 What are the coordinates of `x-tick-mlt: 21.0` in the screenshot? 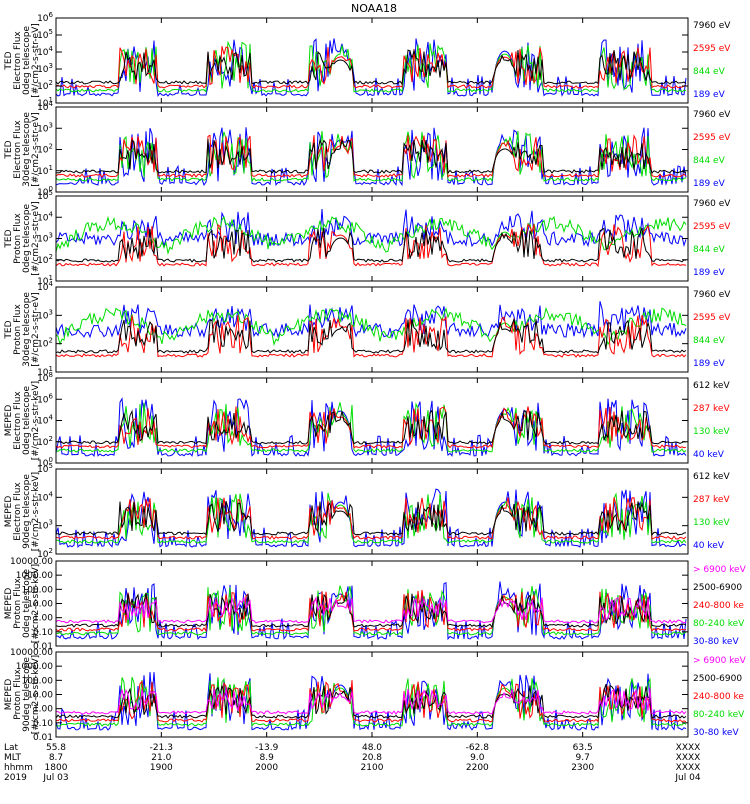 It's located at (161, 758).